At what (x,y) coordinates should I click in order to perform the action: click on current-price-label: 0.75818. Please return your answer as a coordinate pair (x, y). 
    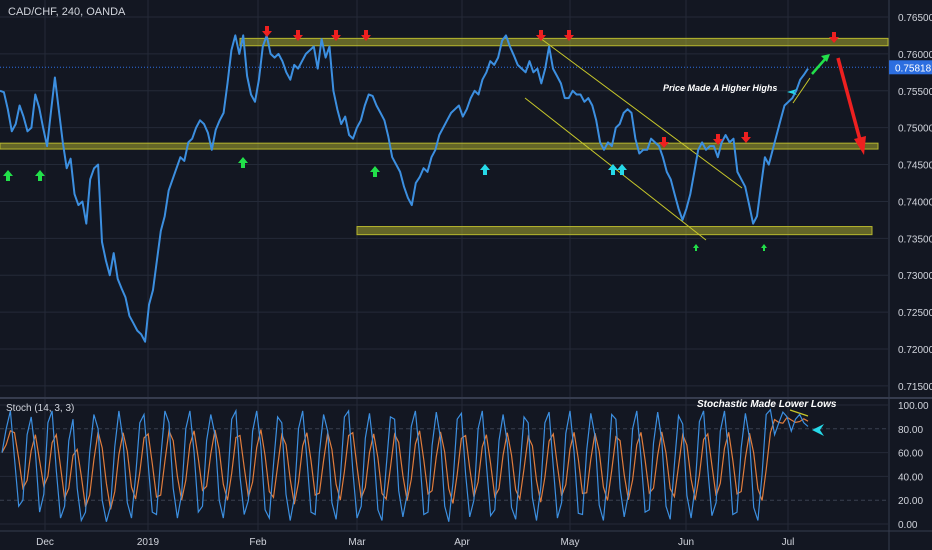
    Looking at the image, I should click on (913, 68).